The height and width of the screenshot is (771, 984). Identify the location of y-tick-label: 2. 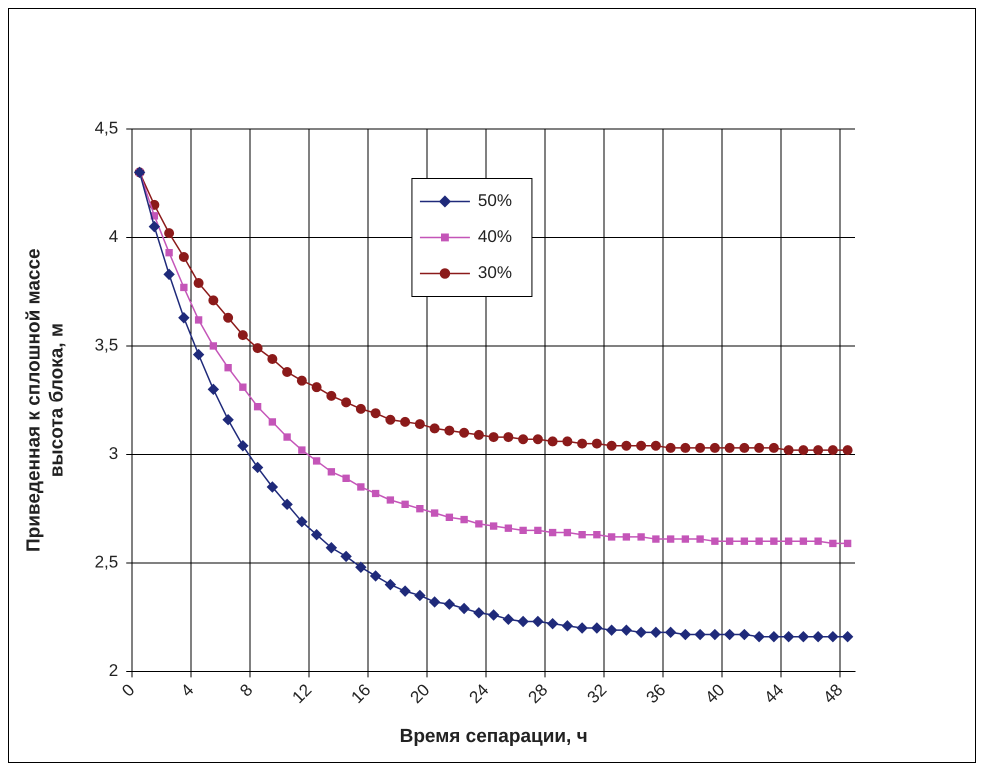
(113, 670).